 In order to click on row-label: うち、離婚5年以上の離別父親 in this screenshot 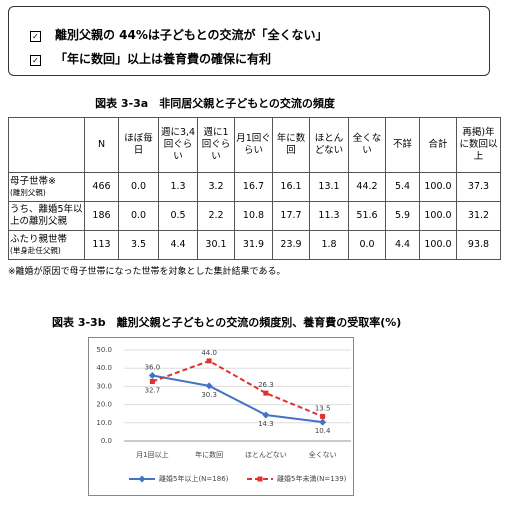, I will do `click(46, 216)`.